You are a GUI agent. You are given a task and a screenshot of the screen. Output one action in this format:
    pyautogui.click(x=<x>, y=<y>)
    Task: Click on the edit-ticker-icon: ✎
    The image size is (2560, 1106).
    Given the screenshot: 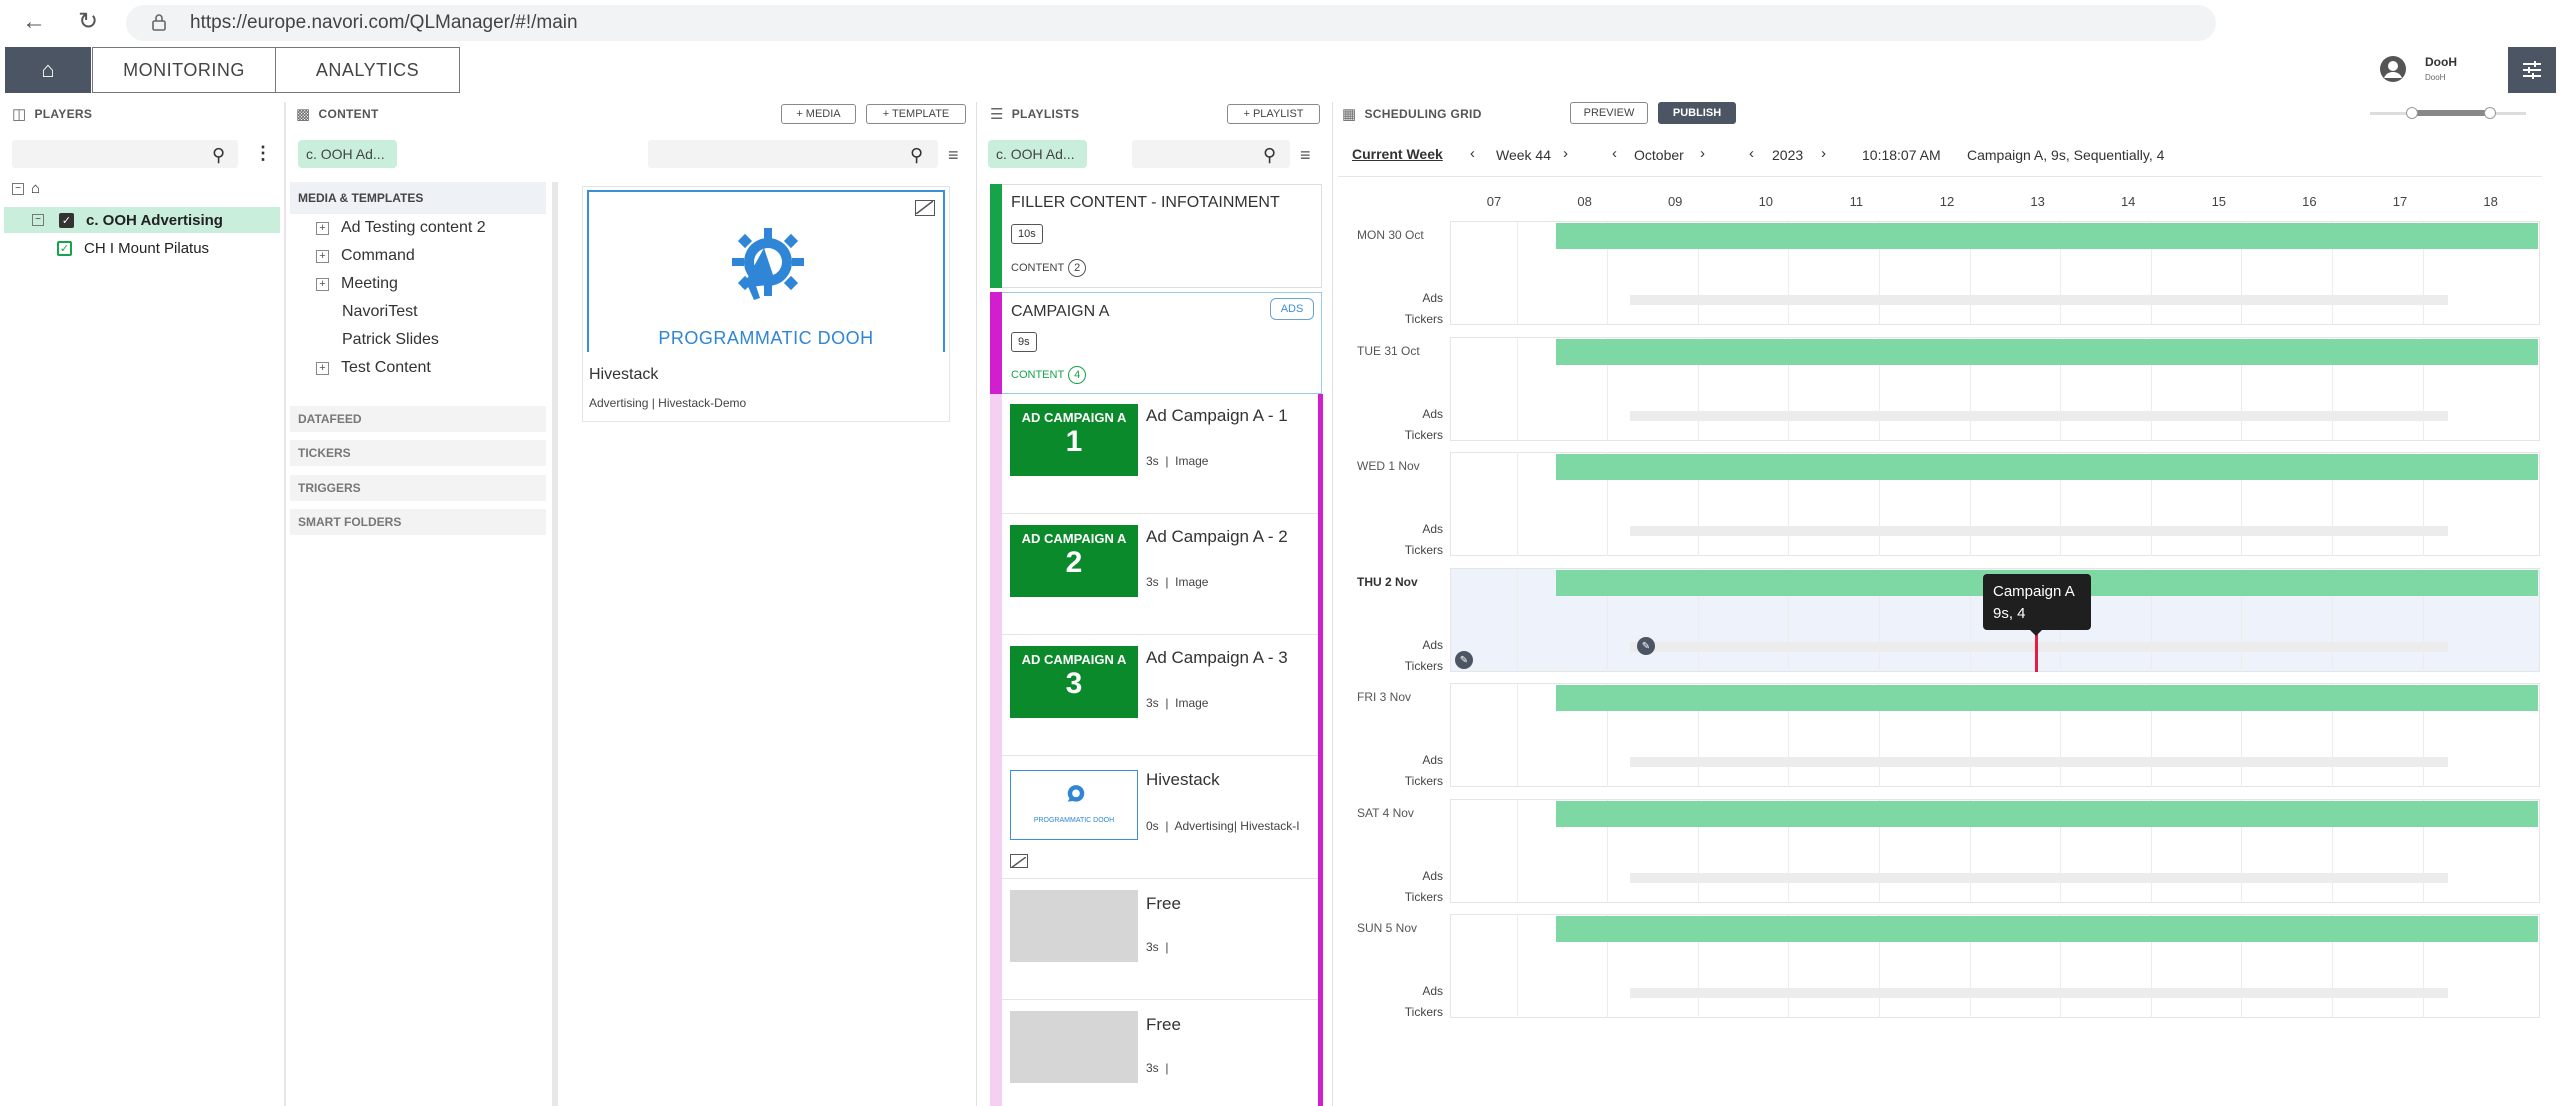 What is the action you would take?
    pyautogui.click(x=1464, y=660)
    